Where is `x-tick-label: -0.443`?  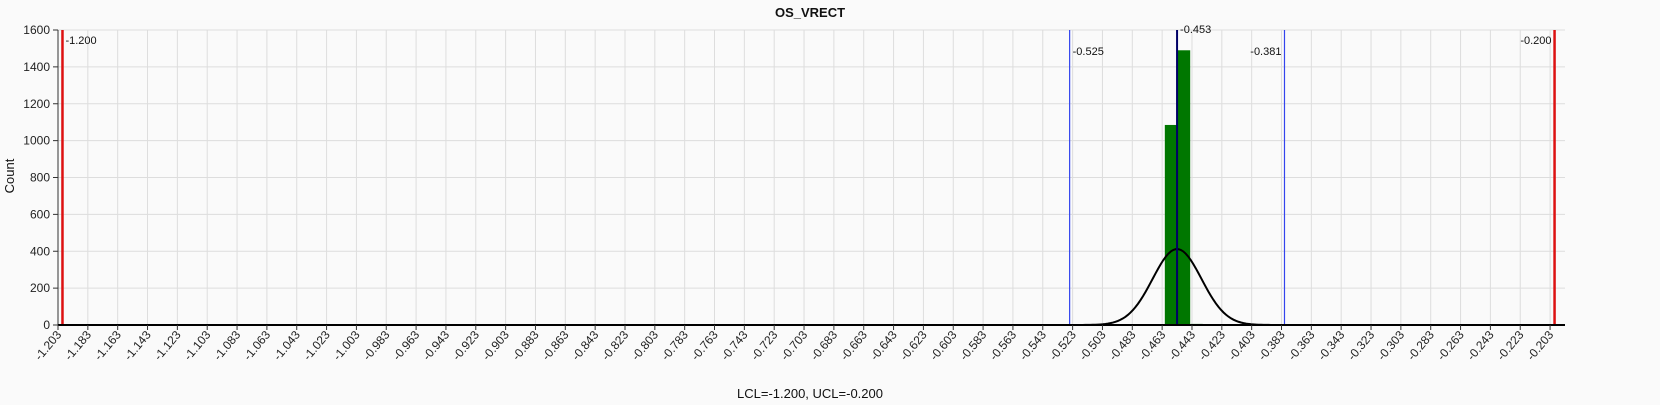 x-tick-label: -0.443 is located at coordinates (1182, 345).